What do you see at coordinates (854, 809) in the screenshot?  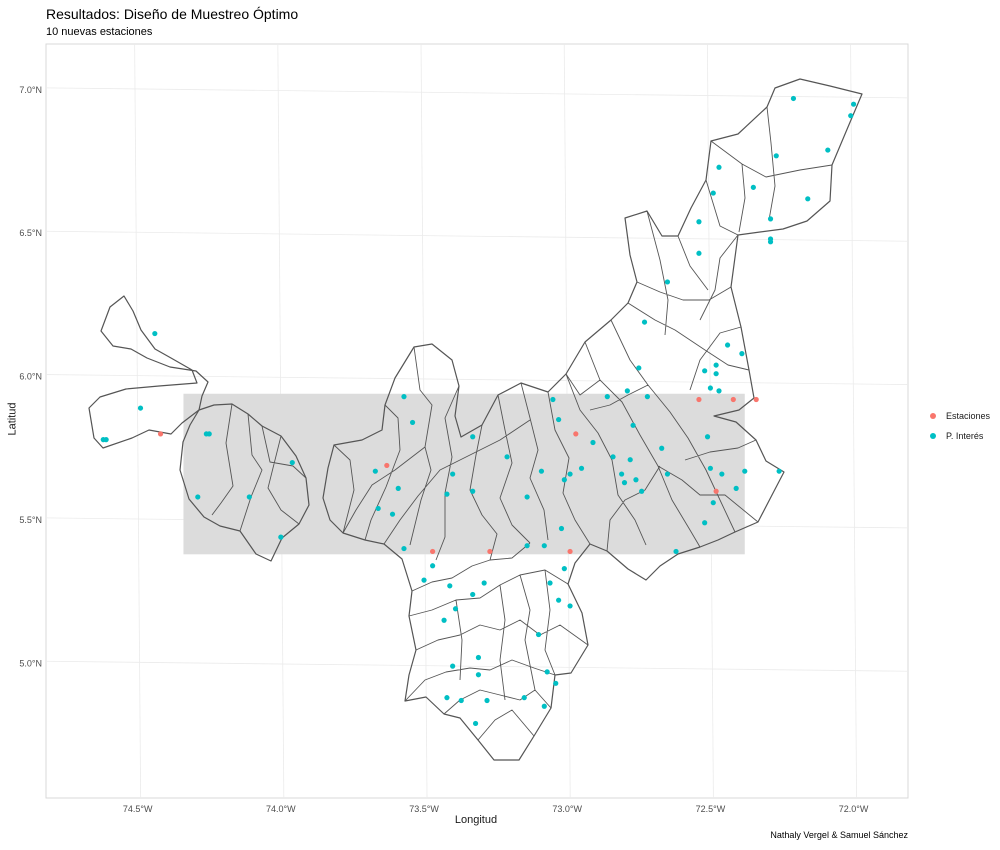 I see `x-tick-label: 72.0°W` at bounding box center [854, 809].